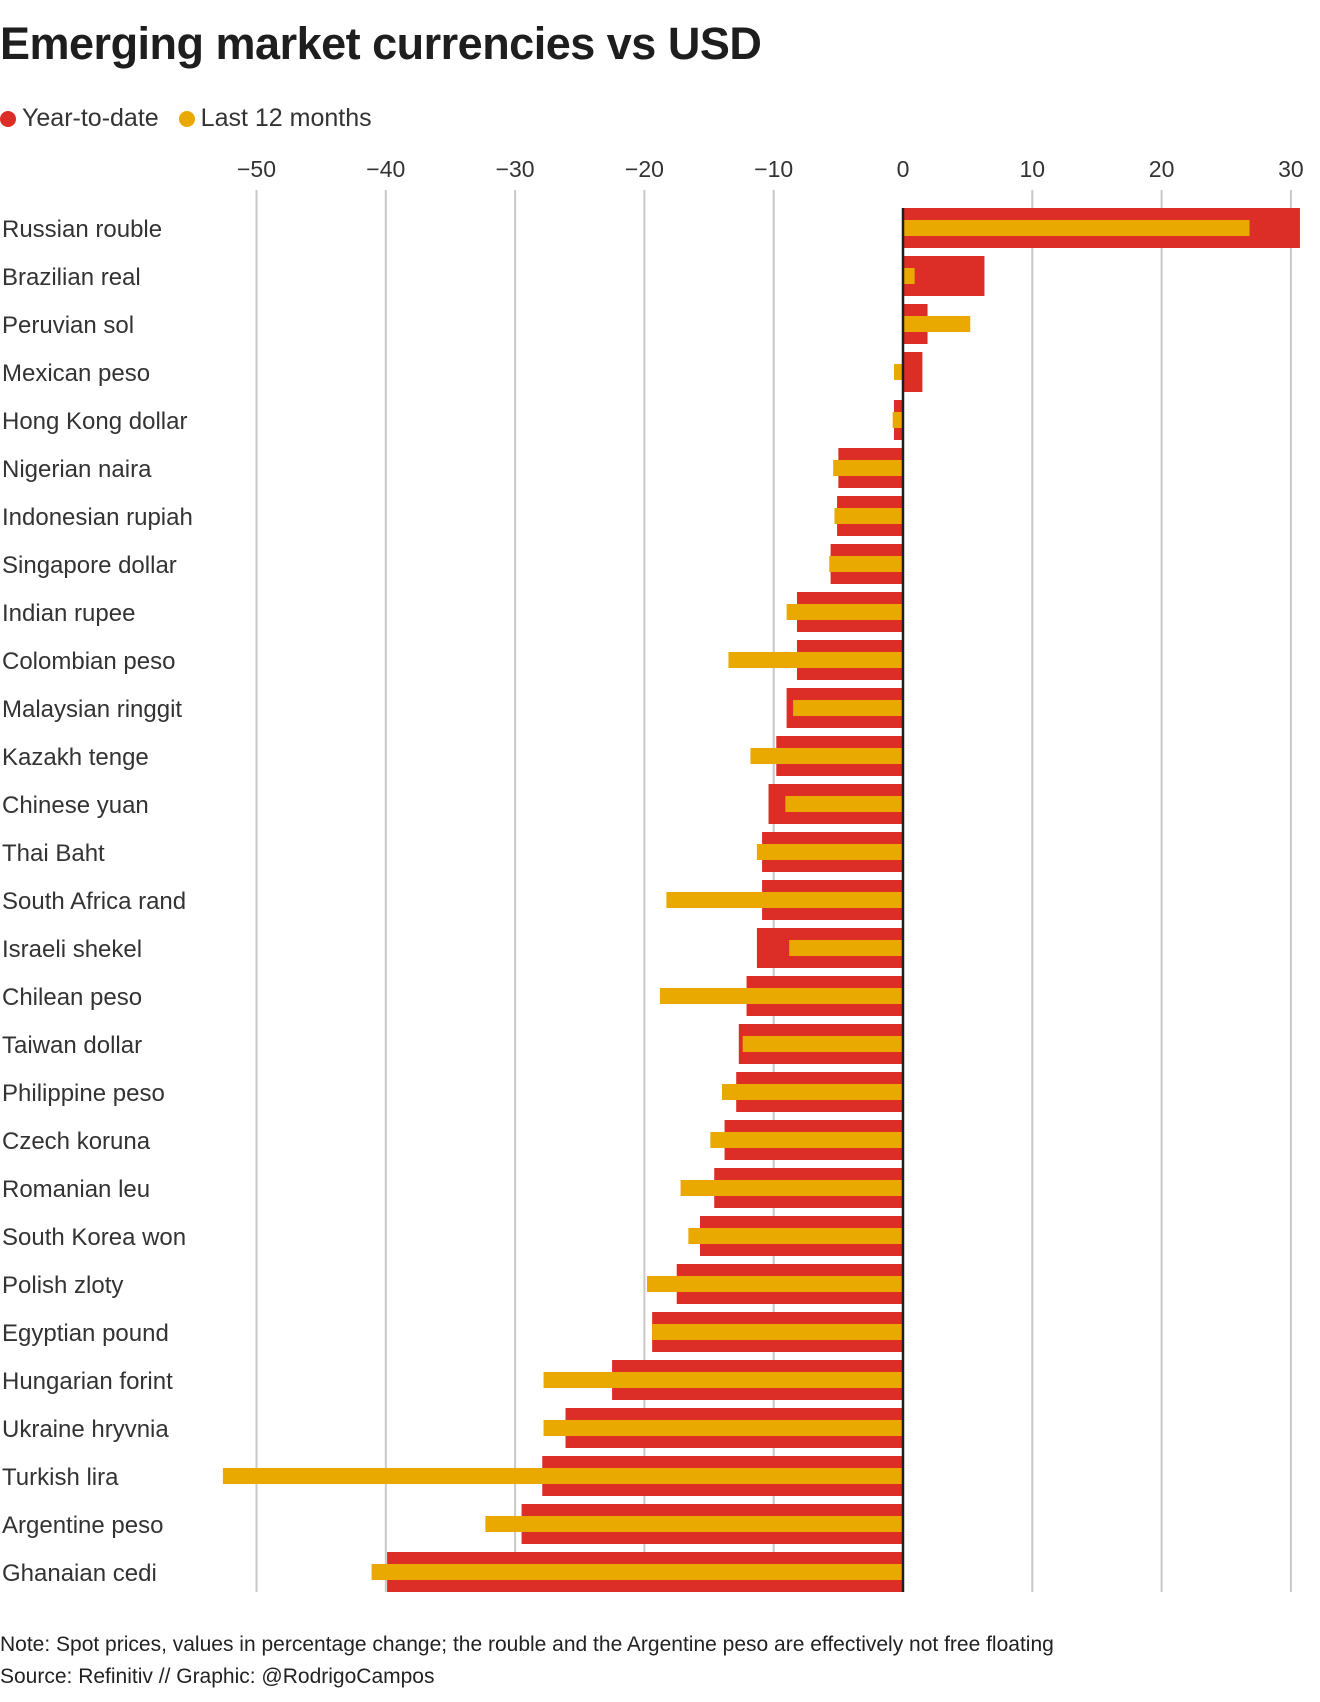 The height and width of the screenshot is (1702, 1320). What do you see at coordinates (76, 1189) in the screenshot?
I see `category-label: Romanian leu` at bounding box center [76, 1189].